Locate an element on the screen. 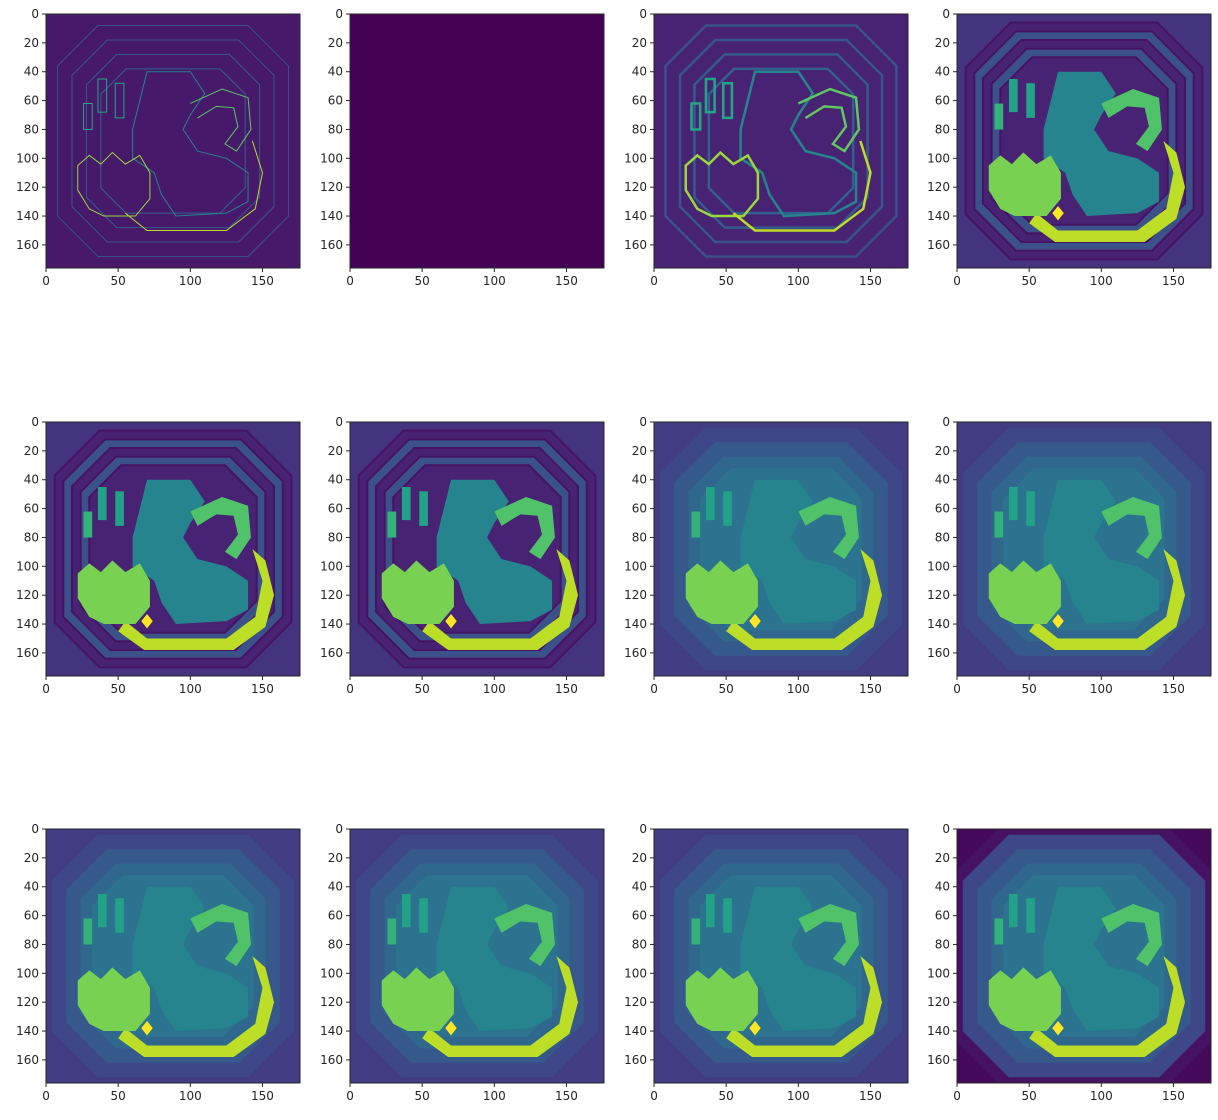 The width and height of the screenshot is (1218, 1120). panel-background is located at coordinates (477, 141).